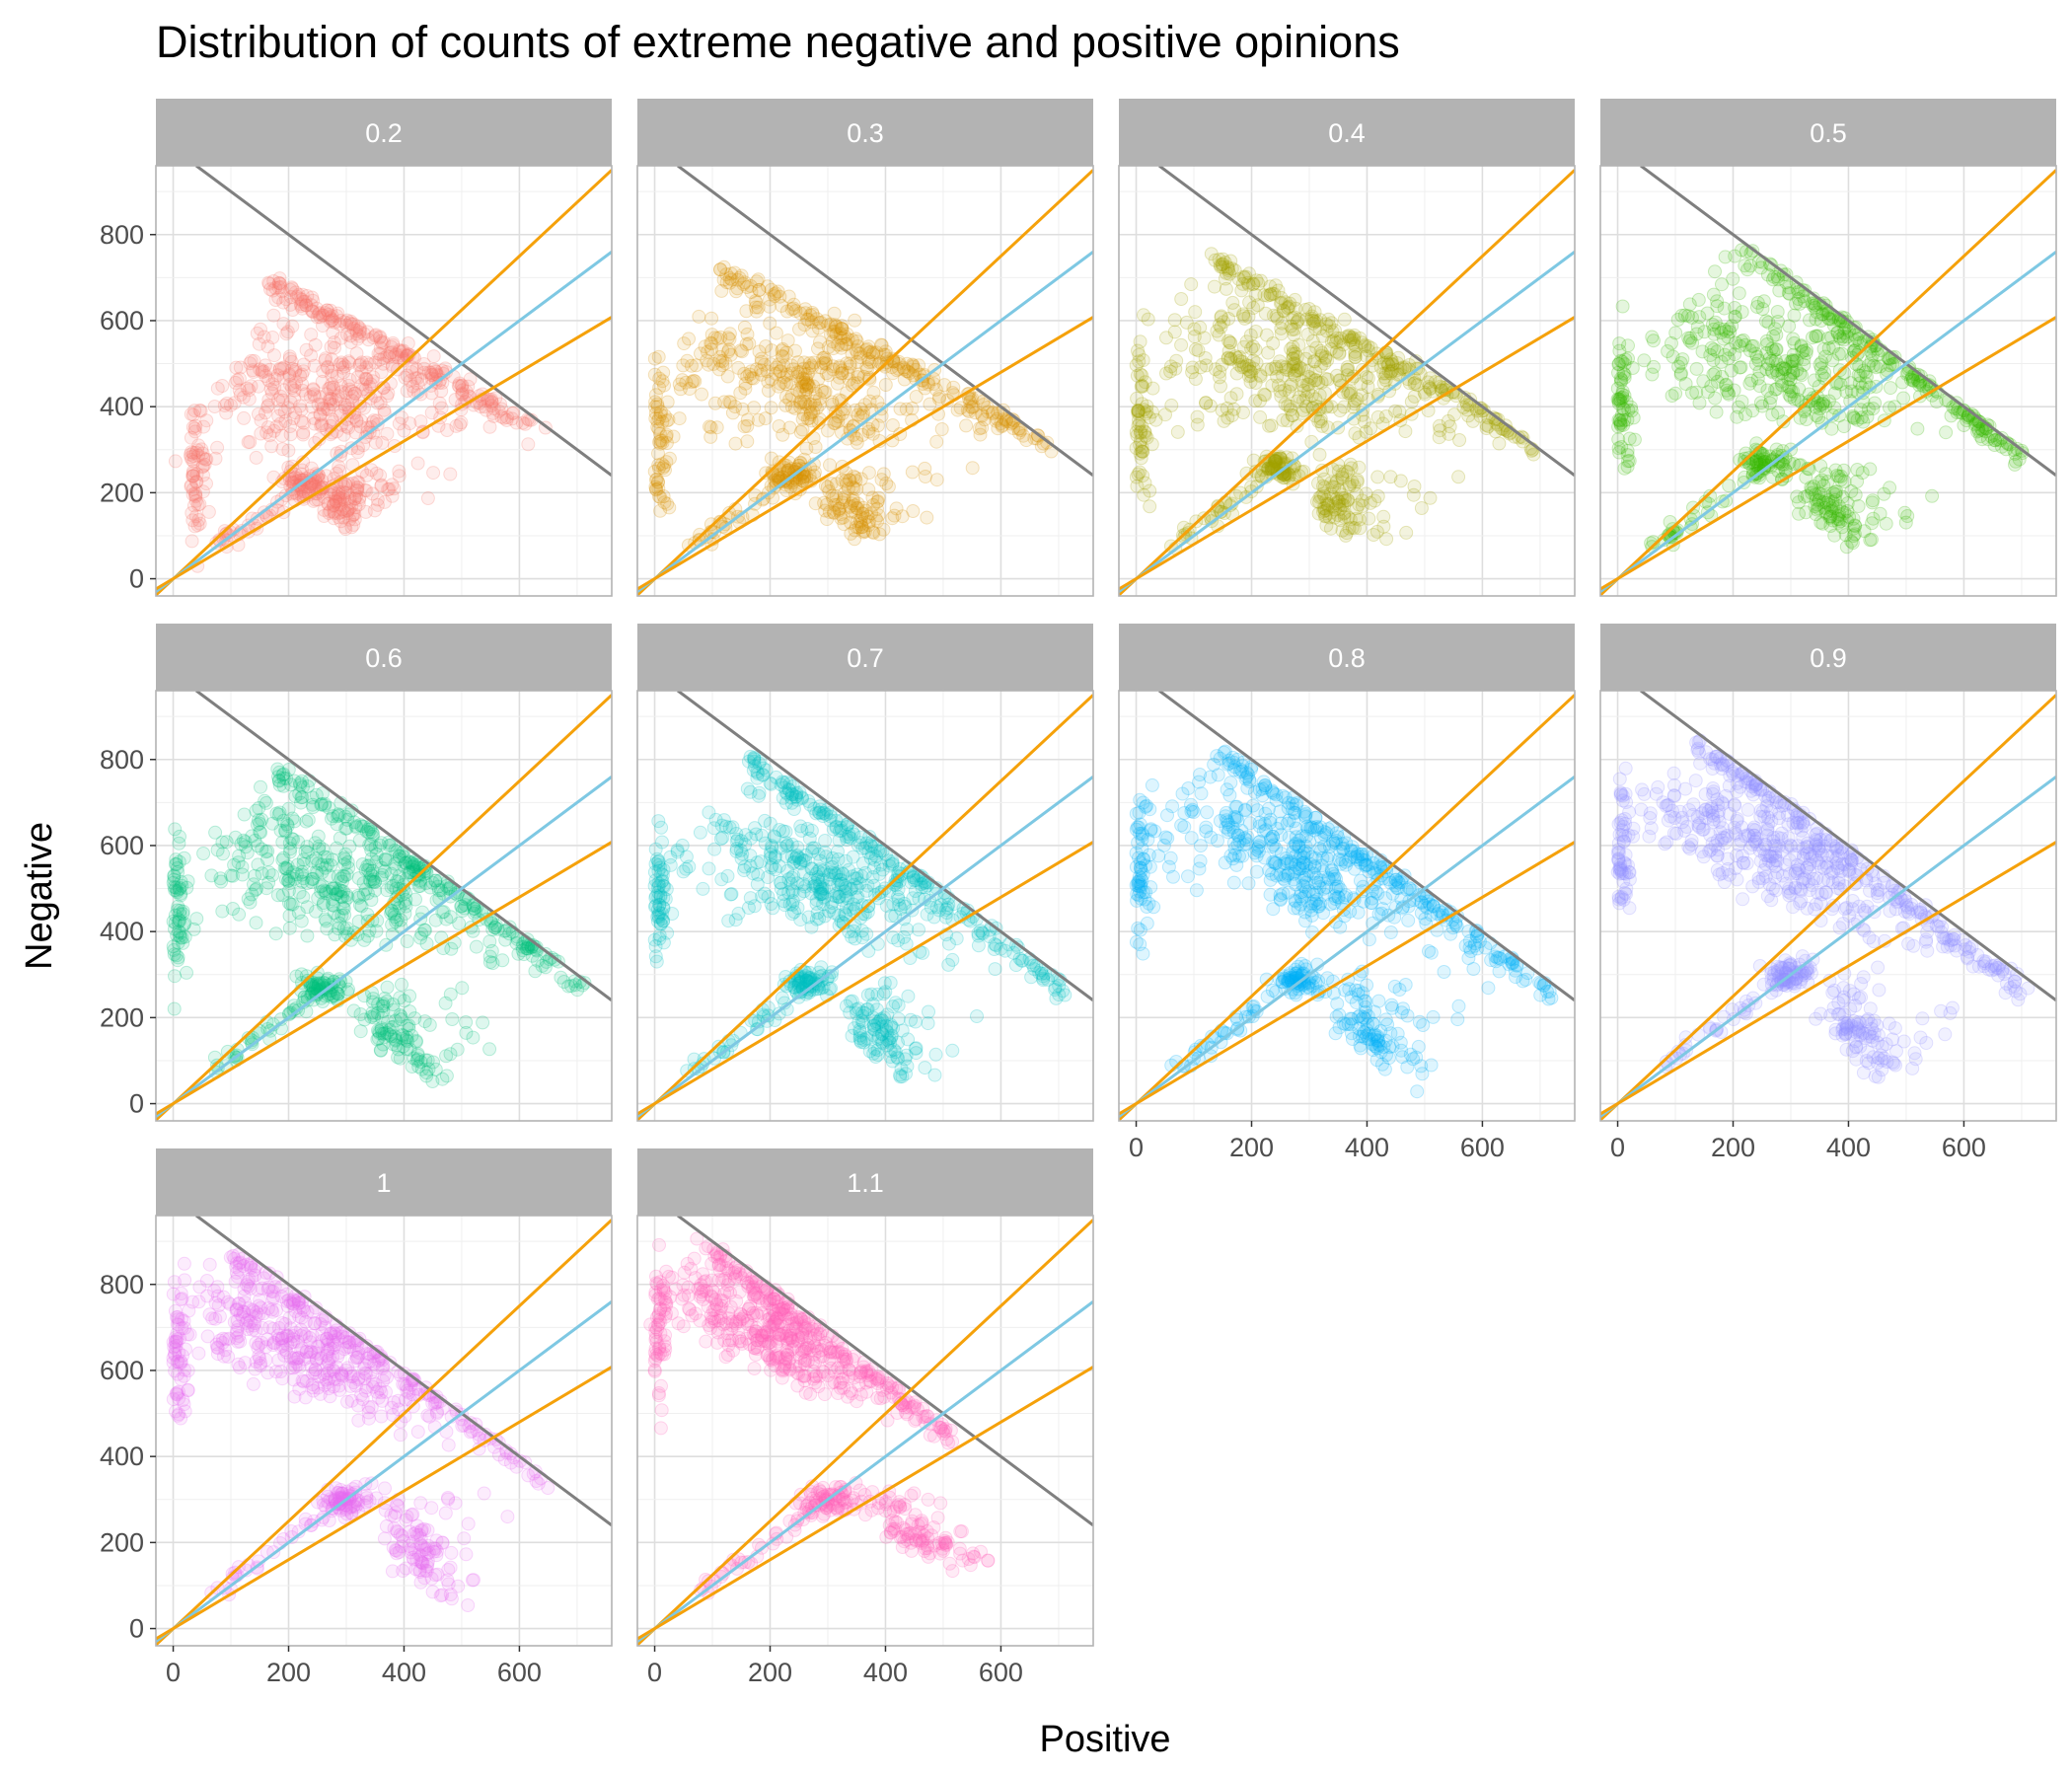 This screenshot has width=2072, height=1776. What do you see at coordinates (40, 896) in the screenshot?
I see `y-axis-title: Negative` at bounding box center [40, 896].